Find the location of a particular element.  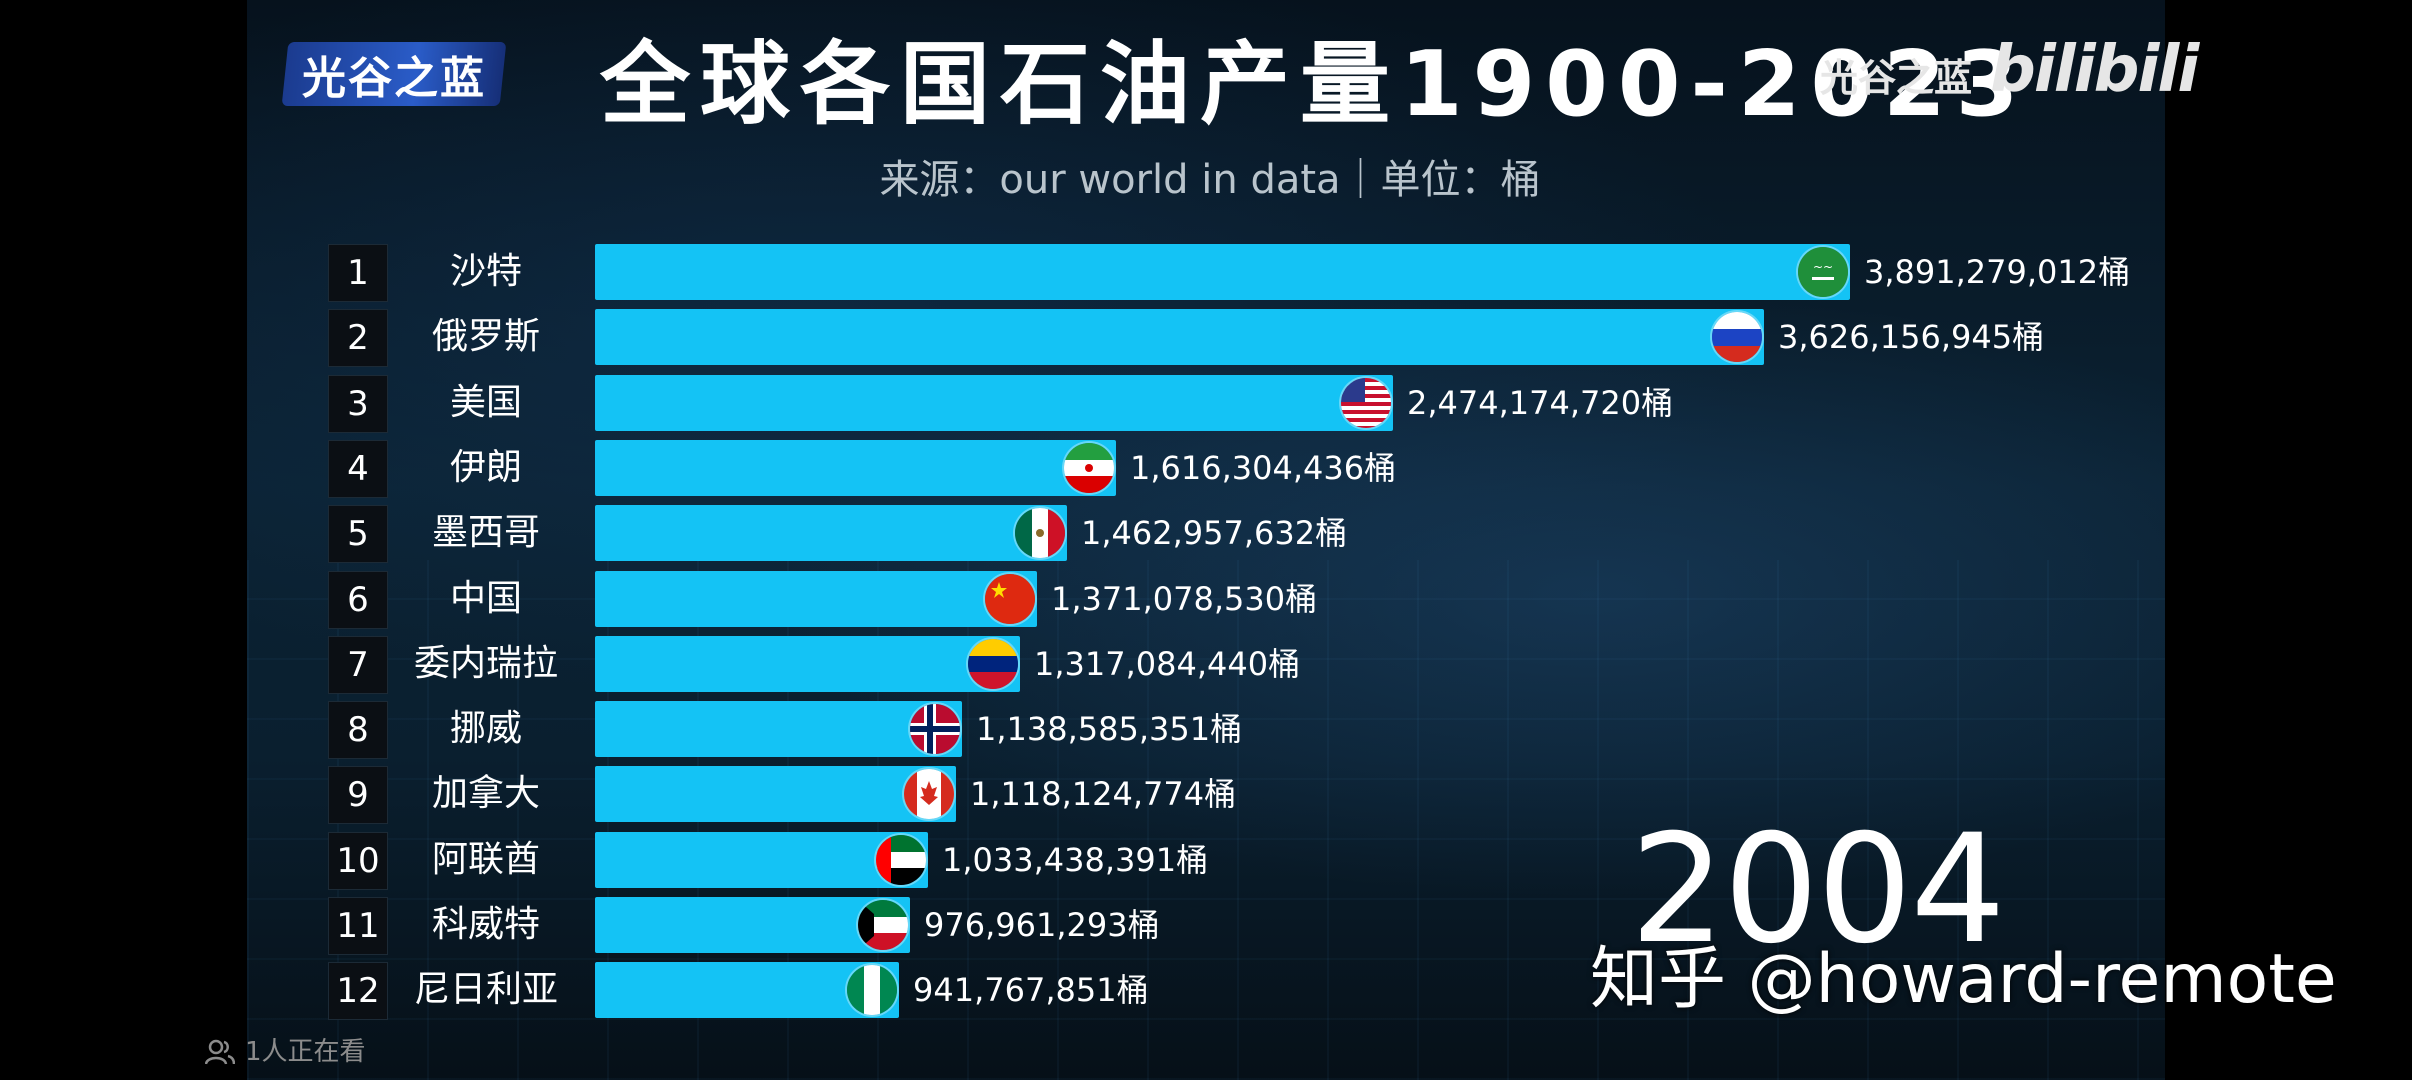

viewer-count-text: 1人正在看 is located at coordinates (305, 1052).